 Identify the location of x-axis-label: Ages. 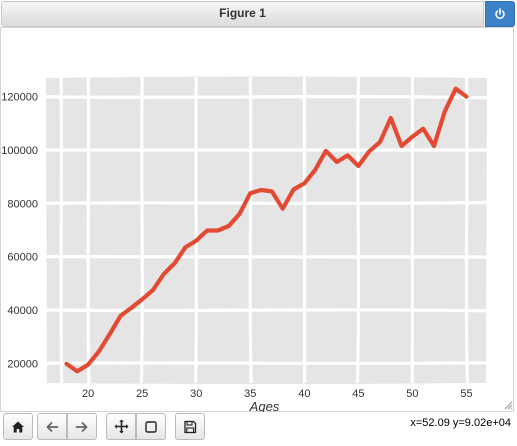
(264, 405).